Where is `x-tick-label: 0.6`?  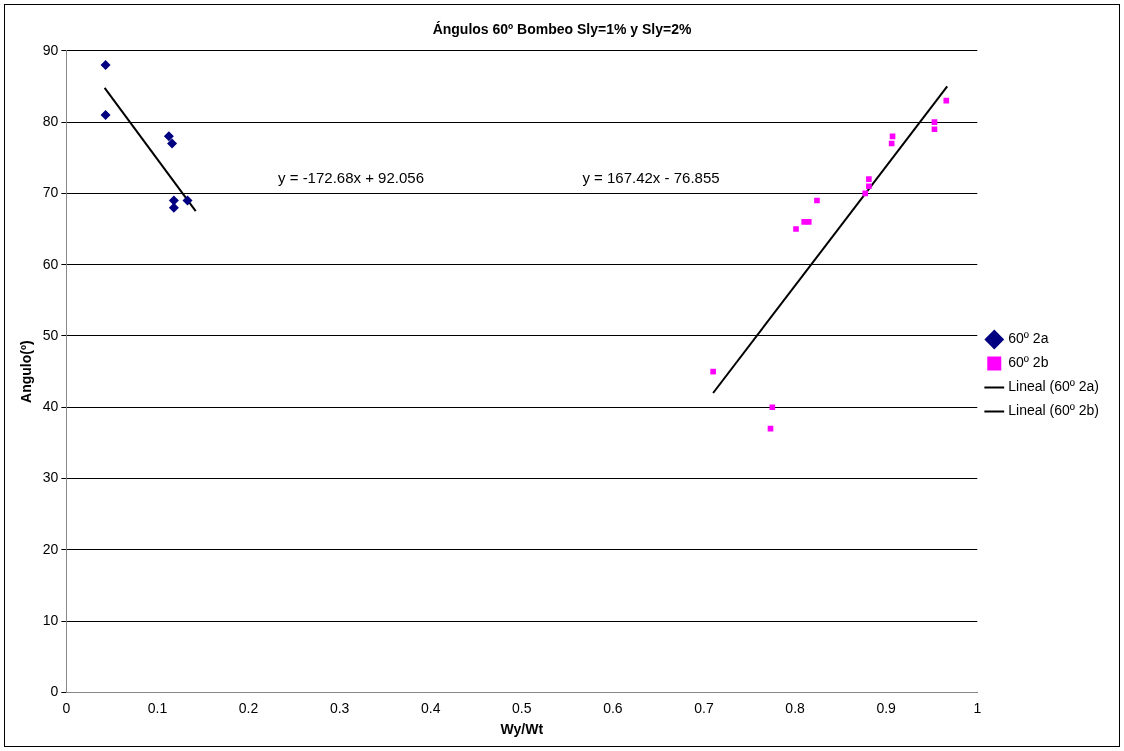 x-tick-label: 0.6 is located at coordinates (613, 707).